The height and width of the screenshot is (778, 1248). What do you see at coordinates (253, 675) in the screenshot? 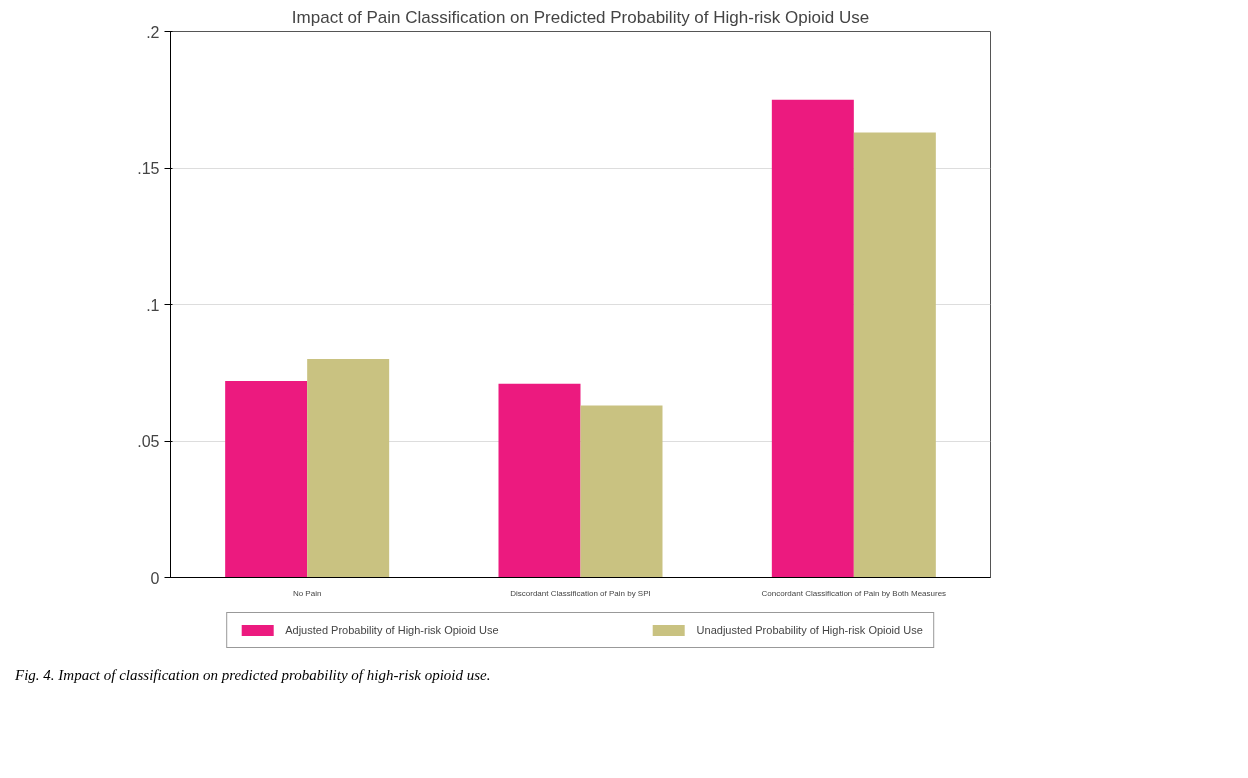
I see `caption: Fig. 4. Impact of classification on predicted probability of high-risk opioid use.` at bounding box center [253, 675].